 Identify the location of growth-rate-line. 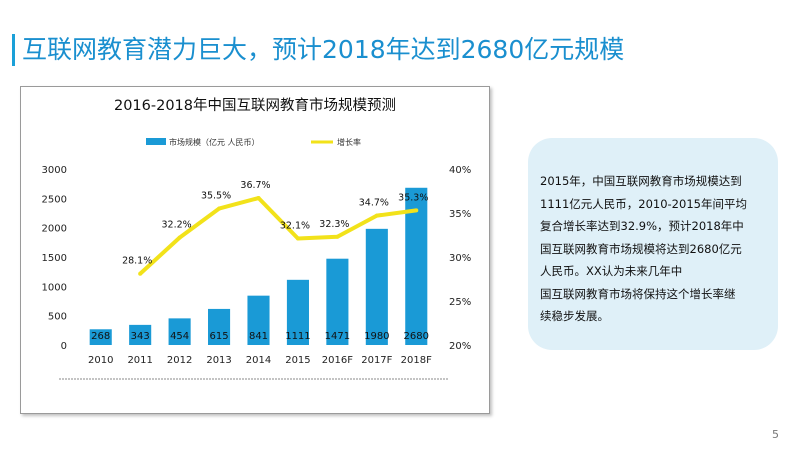
(277, 236).